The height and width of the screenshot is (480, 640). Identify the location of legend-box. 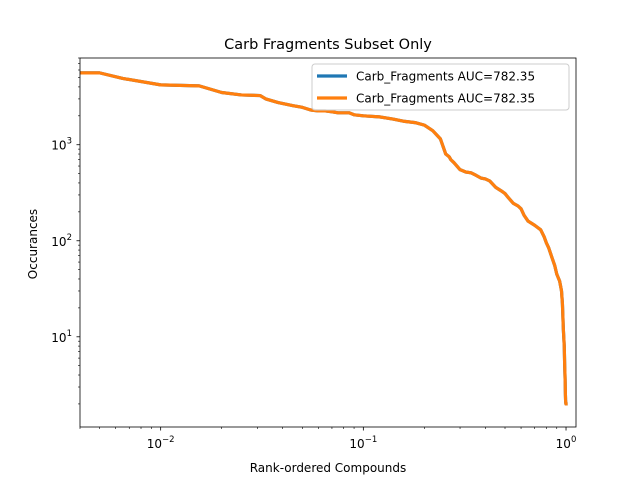
(440, 87).